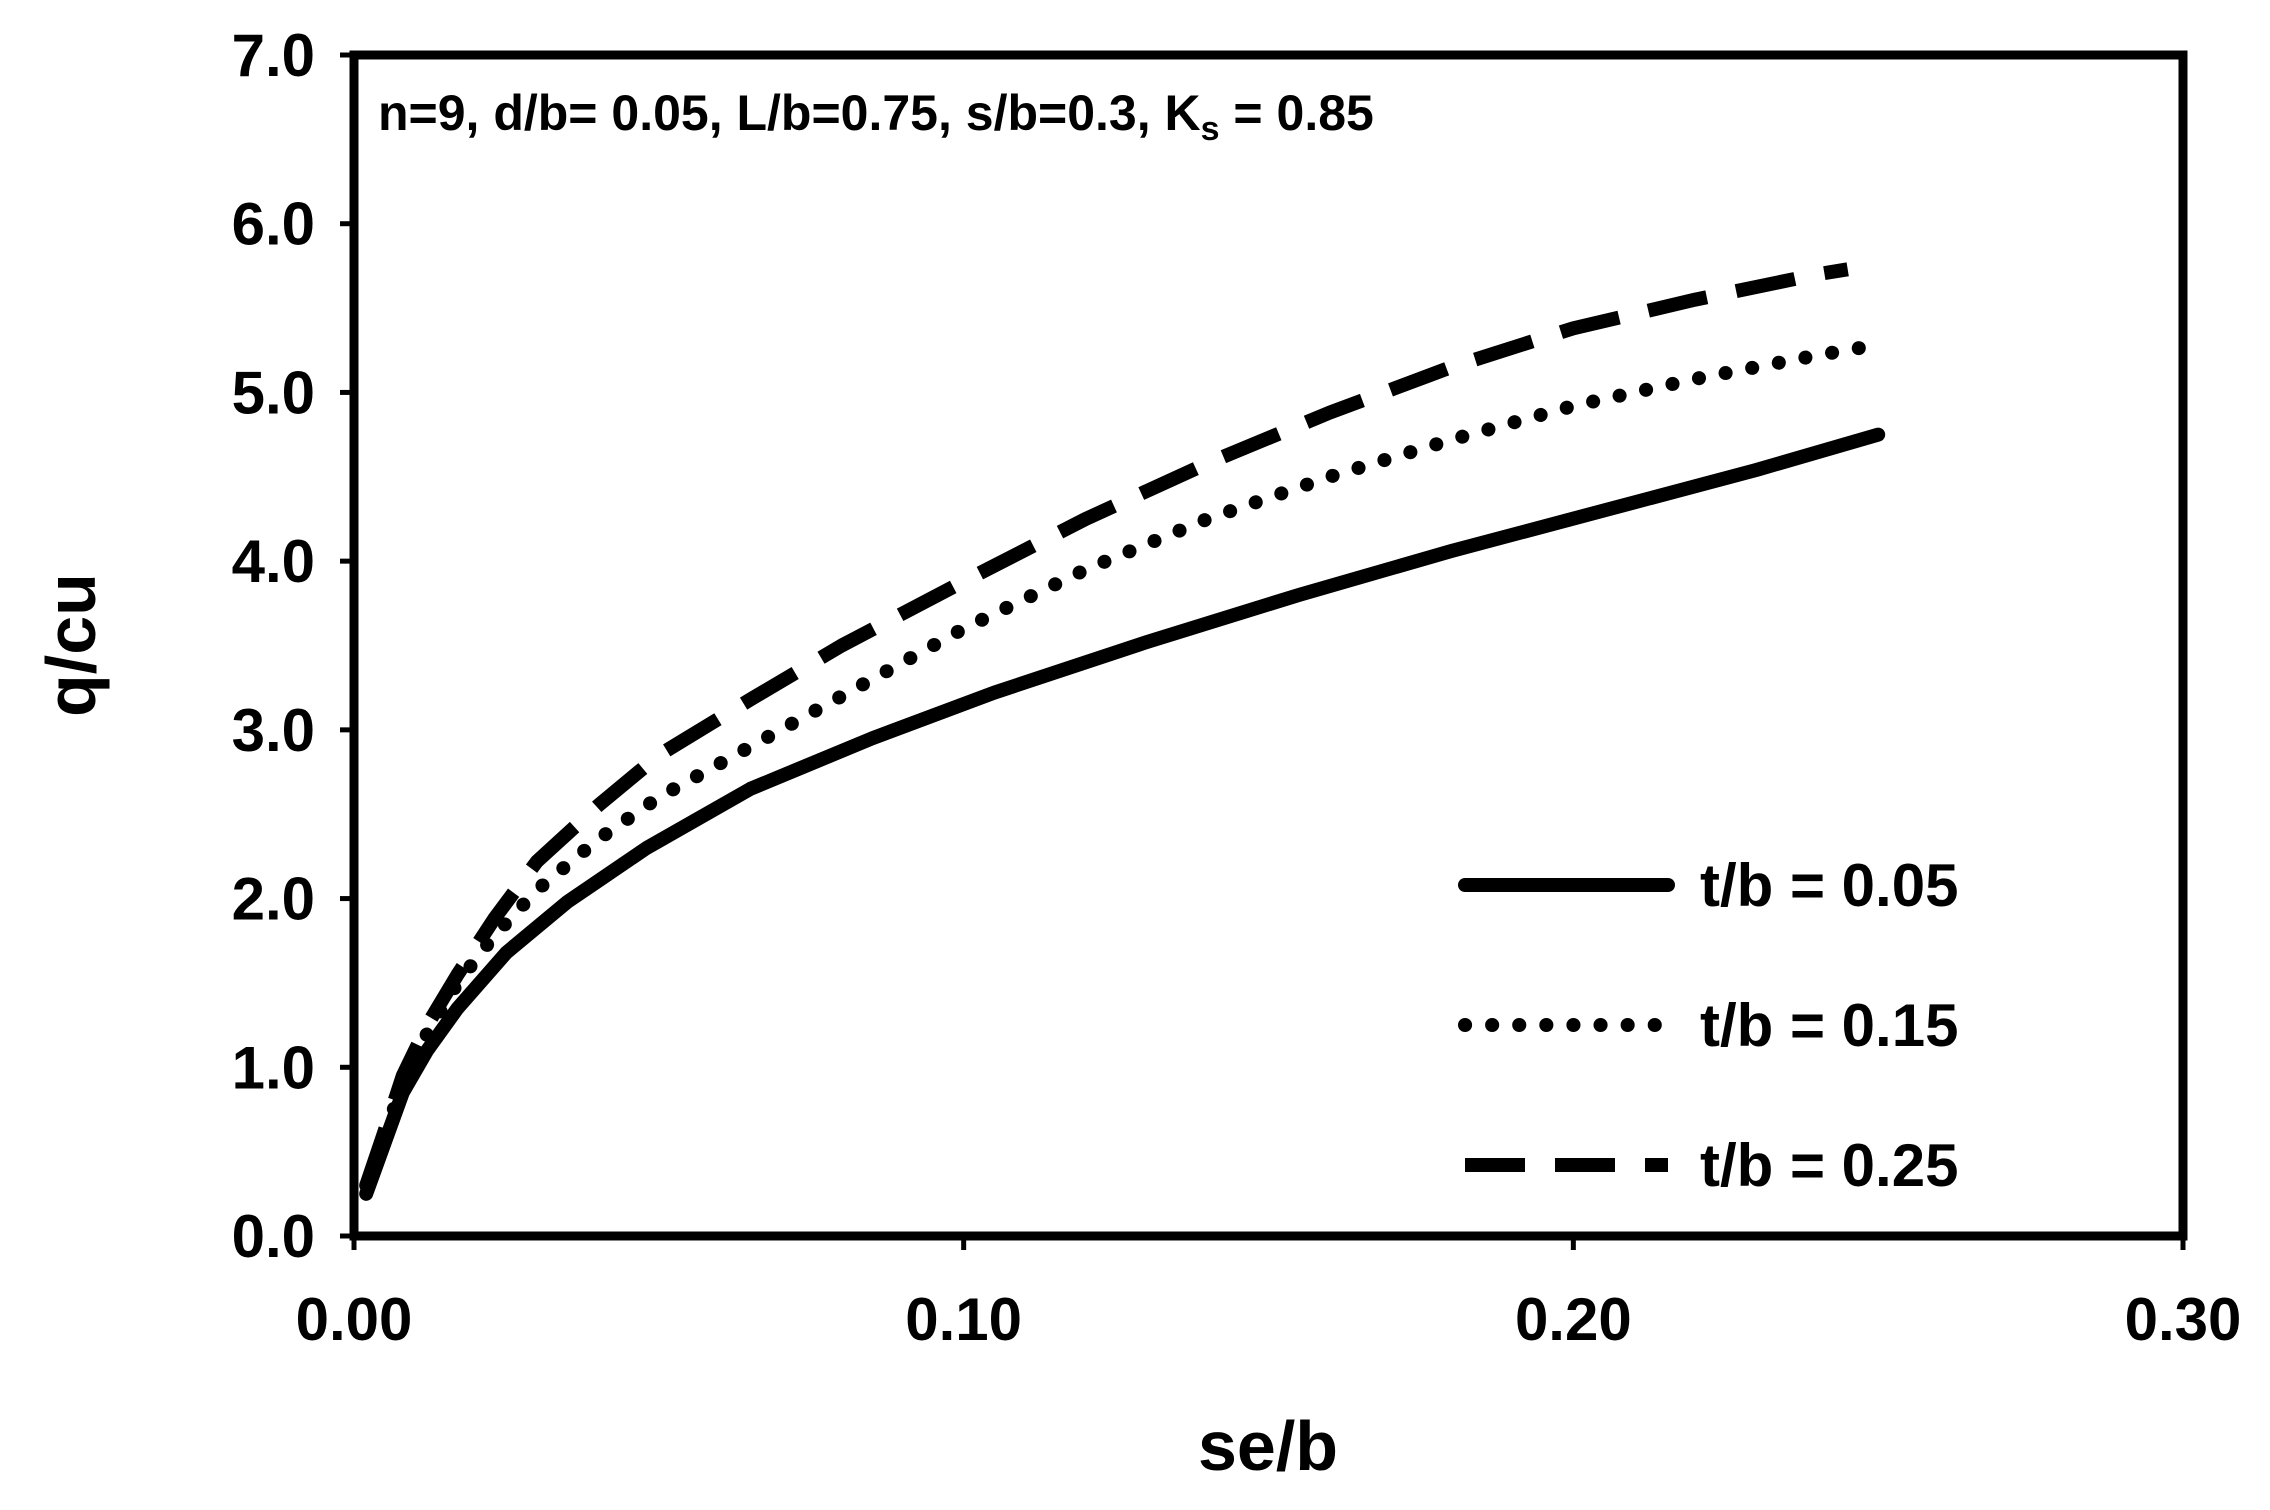  I want to click on annotation-prefix: n=9, d/b= 0.05, L/b=0.75, s/b=0.3, K, so click(789, 113).